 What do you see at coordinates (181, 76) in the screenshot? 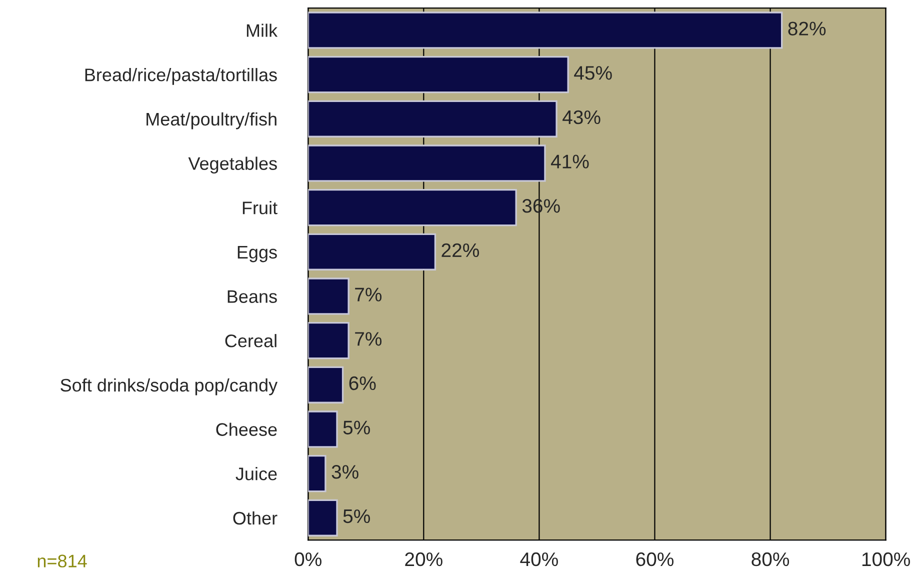
I see `y-tick-label: Bread/rice/pasta/tortillas` at bounding box center [181, 76].